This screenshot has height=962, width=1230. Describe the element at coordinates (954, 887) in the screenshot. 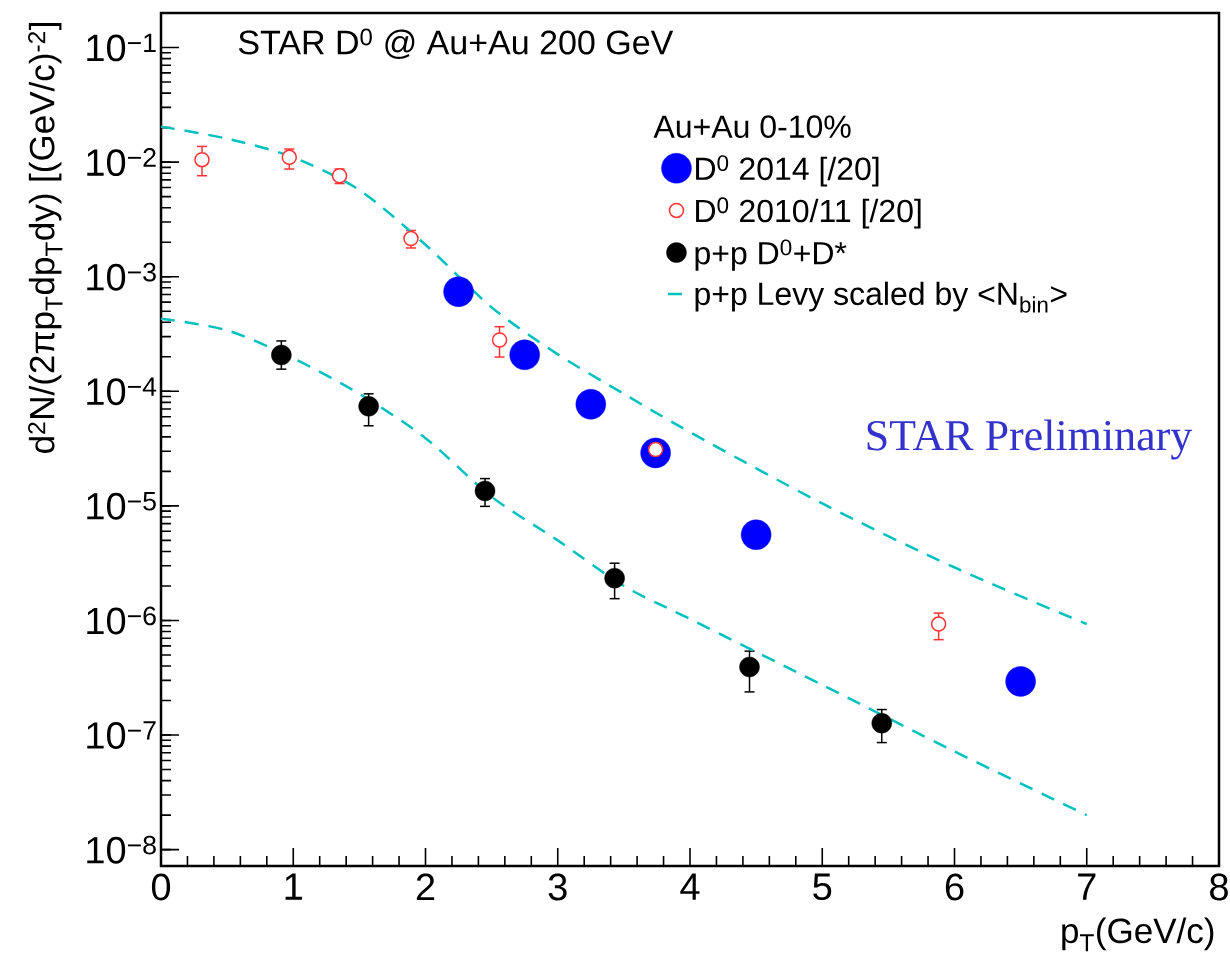

I see `x-tick-label: 6` at that location.